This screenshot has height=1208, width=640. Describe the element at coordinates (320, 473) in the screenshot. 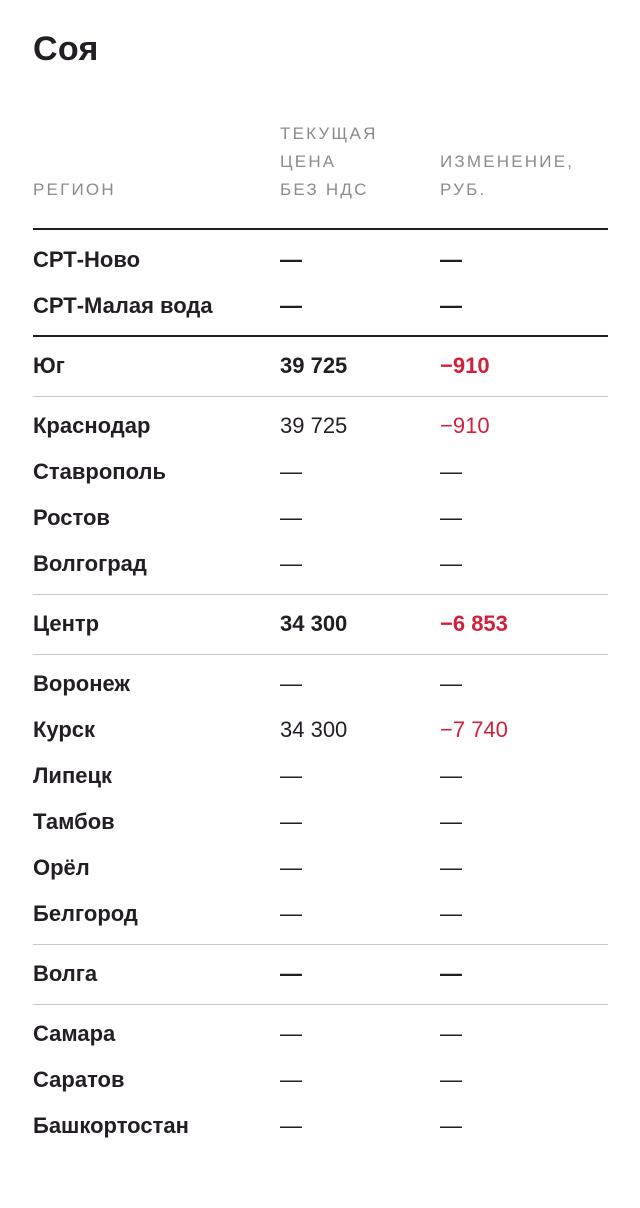

I see `table-row: Ставрополь — —` at that location.